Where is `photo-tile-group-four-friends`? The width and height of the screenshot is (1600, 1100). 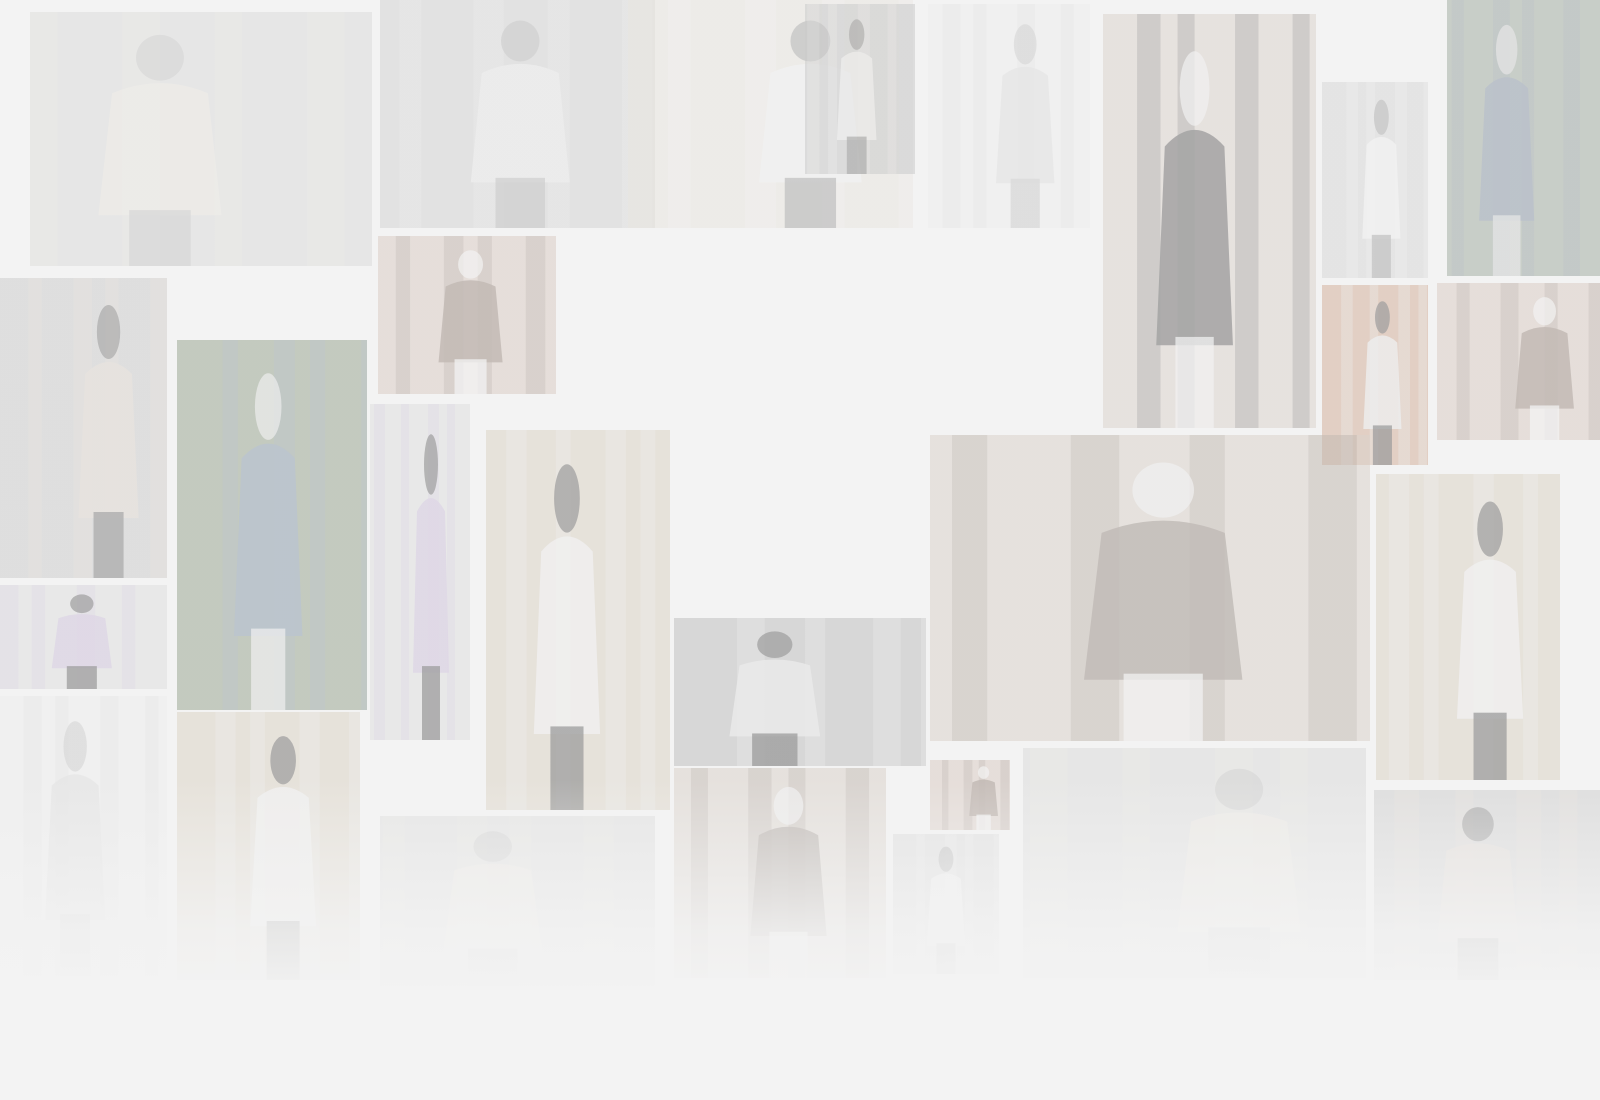
photo-tile-group-four-friends is located at coordinates (800, 692).